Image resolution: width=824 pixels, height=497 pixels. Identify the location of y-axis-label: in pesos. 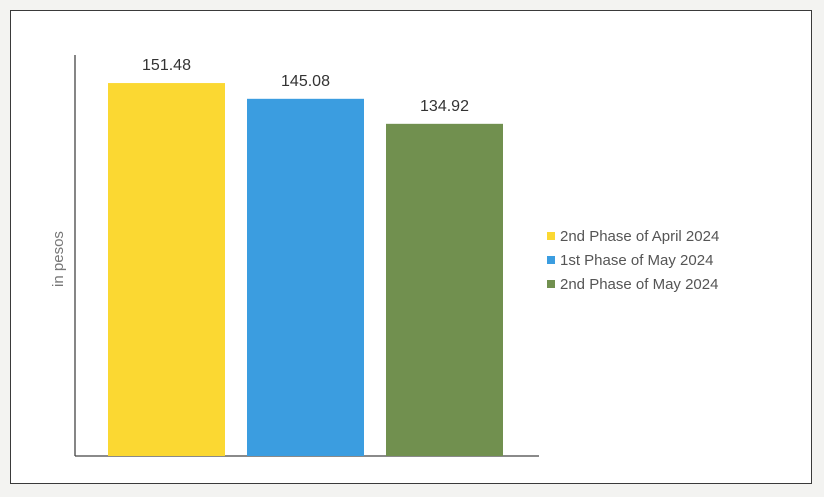
(58, 259).